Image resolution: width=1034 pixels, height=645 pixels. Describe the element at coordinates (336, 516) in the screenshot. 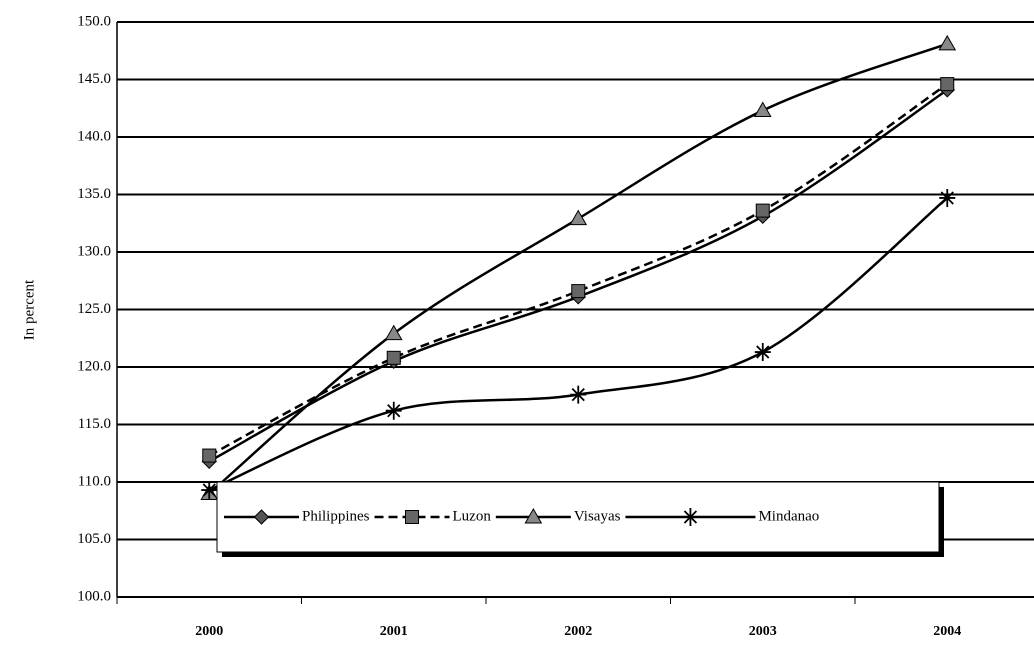

I see `legend-label: Philippines` at that location.